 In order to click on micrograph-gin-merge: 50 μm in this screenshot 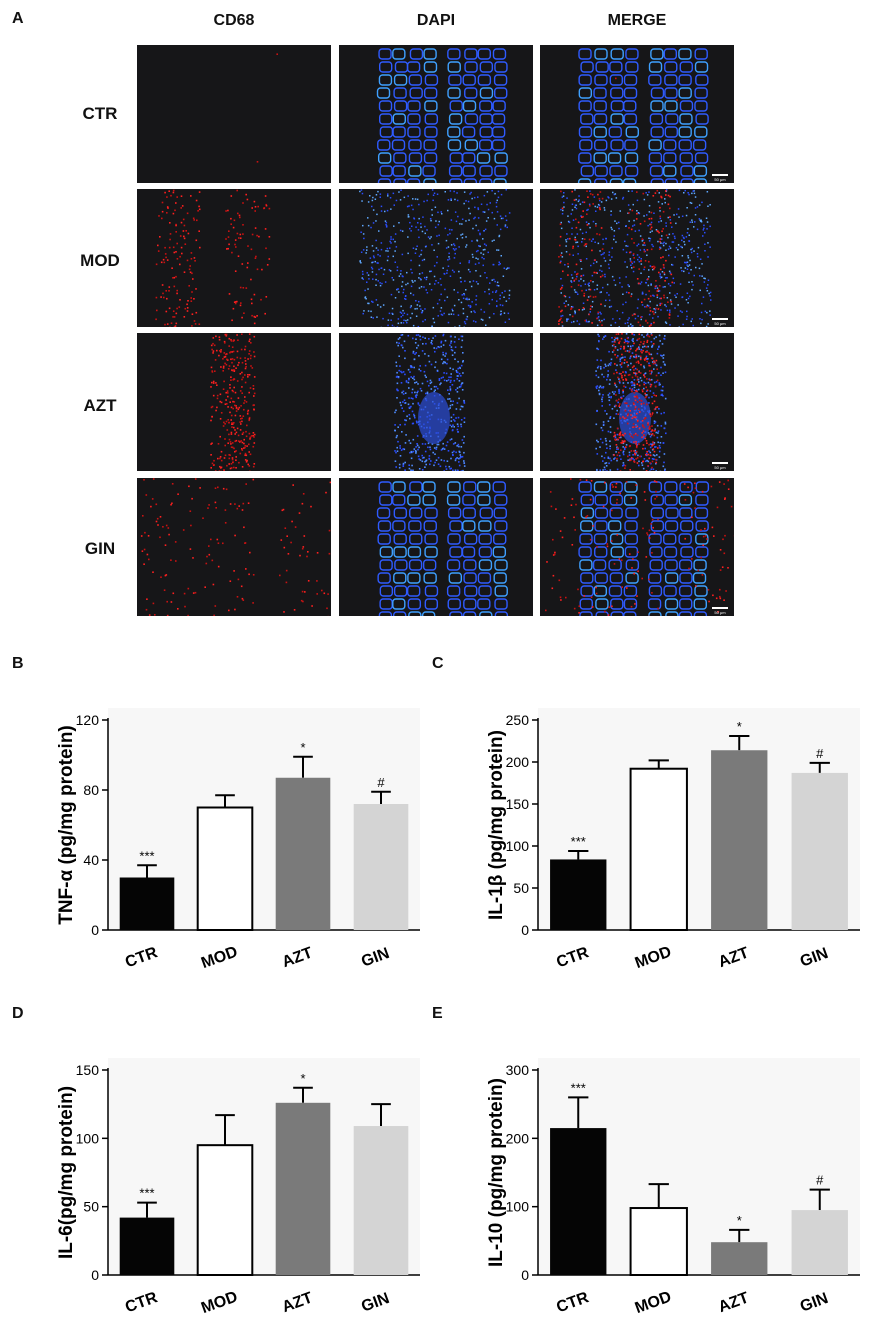, I will do `click(637, 547)`.